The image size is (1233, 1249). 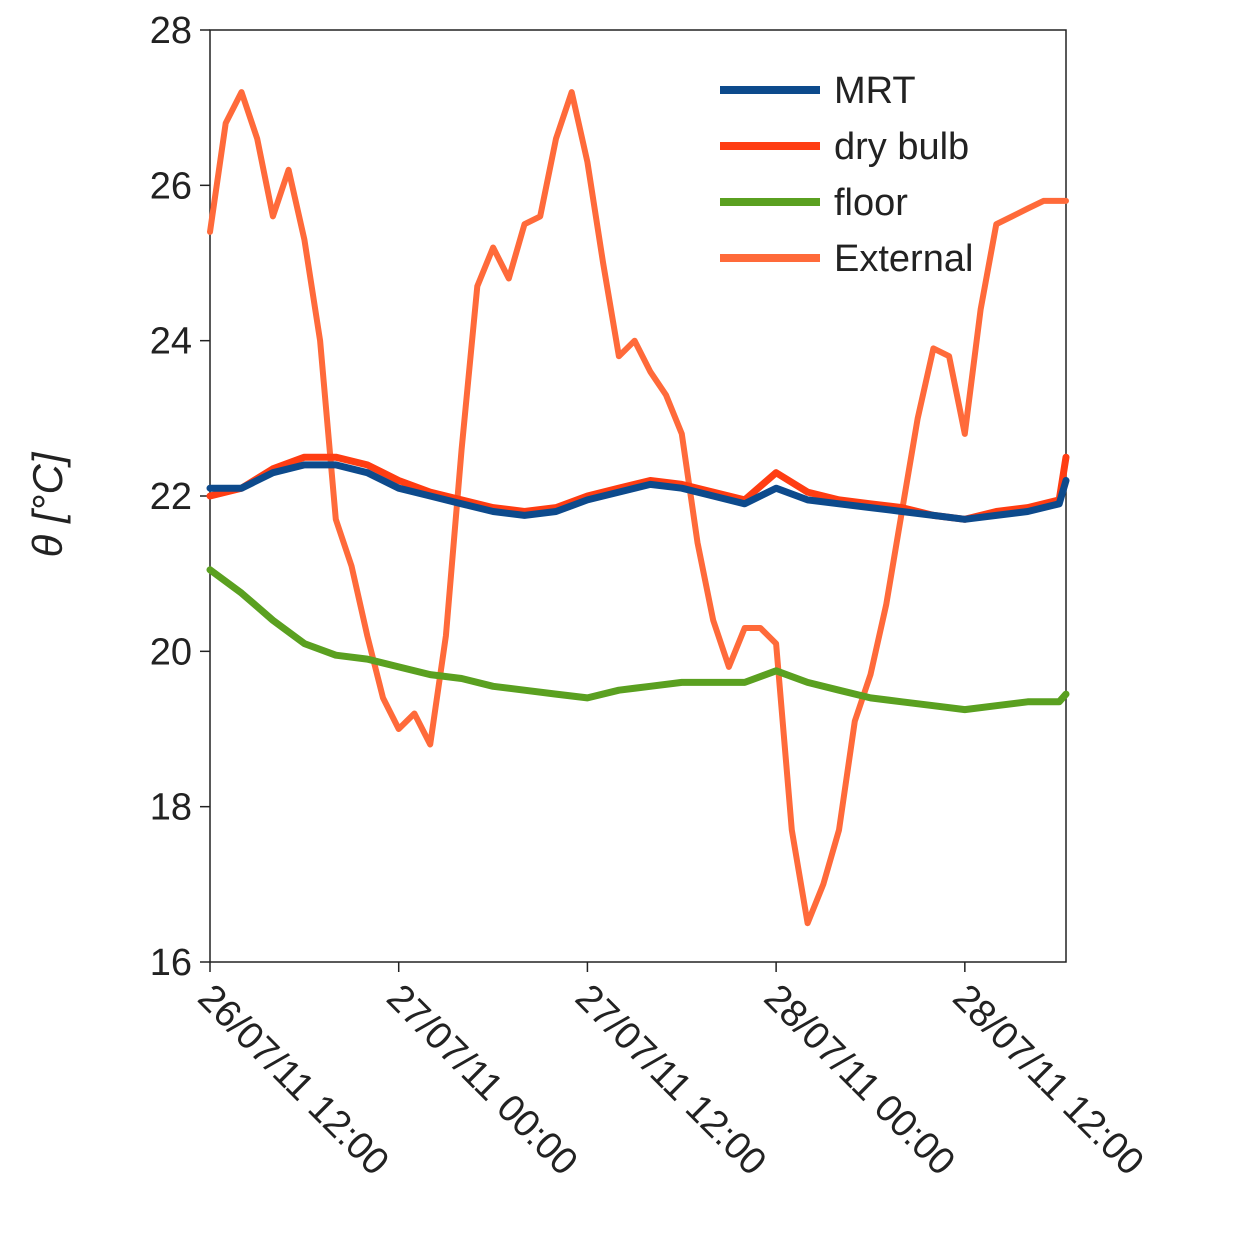 What do you see at coordinates (638, 492) in the screenshot?
I see `series-line-mrt` at bounding box center [638, 492].